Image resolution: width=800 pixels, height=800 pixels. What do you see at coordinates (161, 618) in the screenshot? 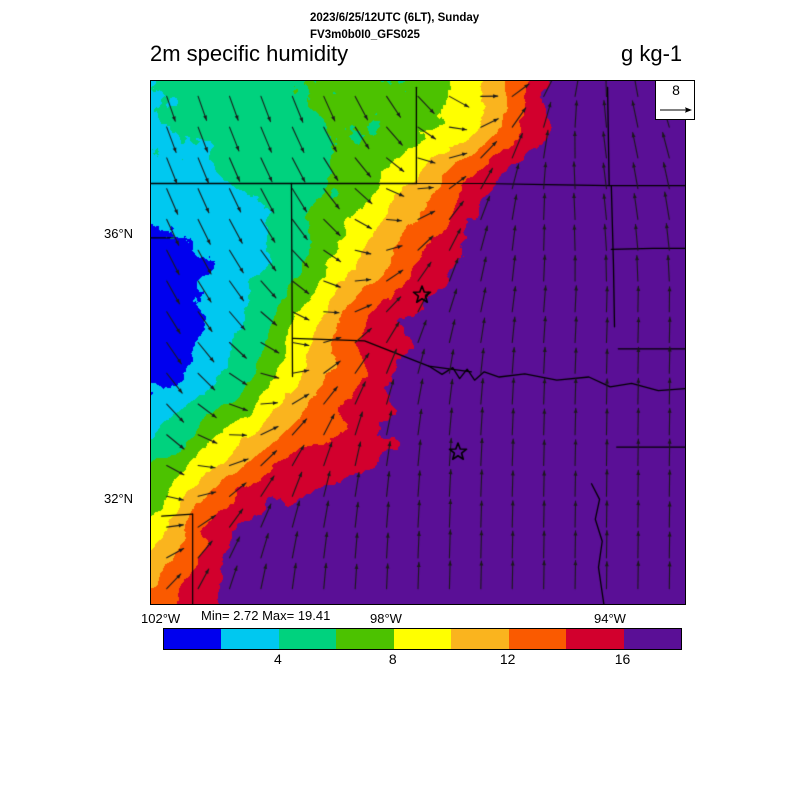
I see `axis-label-lon-102: 102°W` at bounding box center [161, 618].